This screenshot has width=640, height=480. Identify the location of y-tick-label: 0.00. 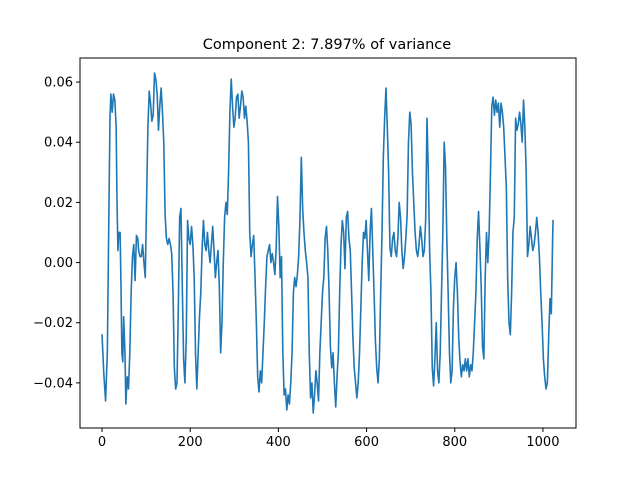
(58, 263).